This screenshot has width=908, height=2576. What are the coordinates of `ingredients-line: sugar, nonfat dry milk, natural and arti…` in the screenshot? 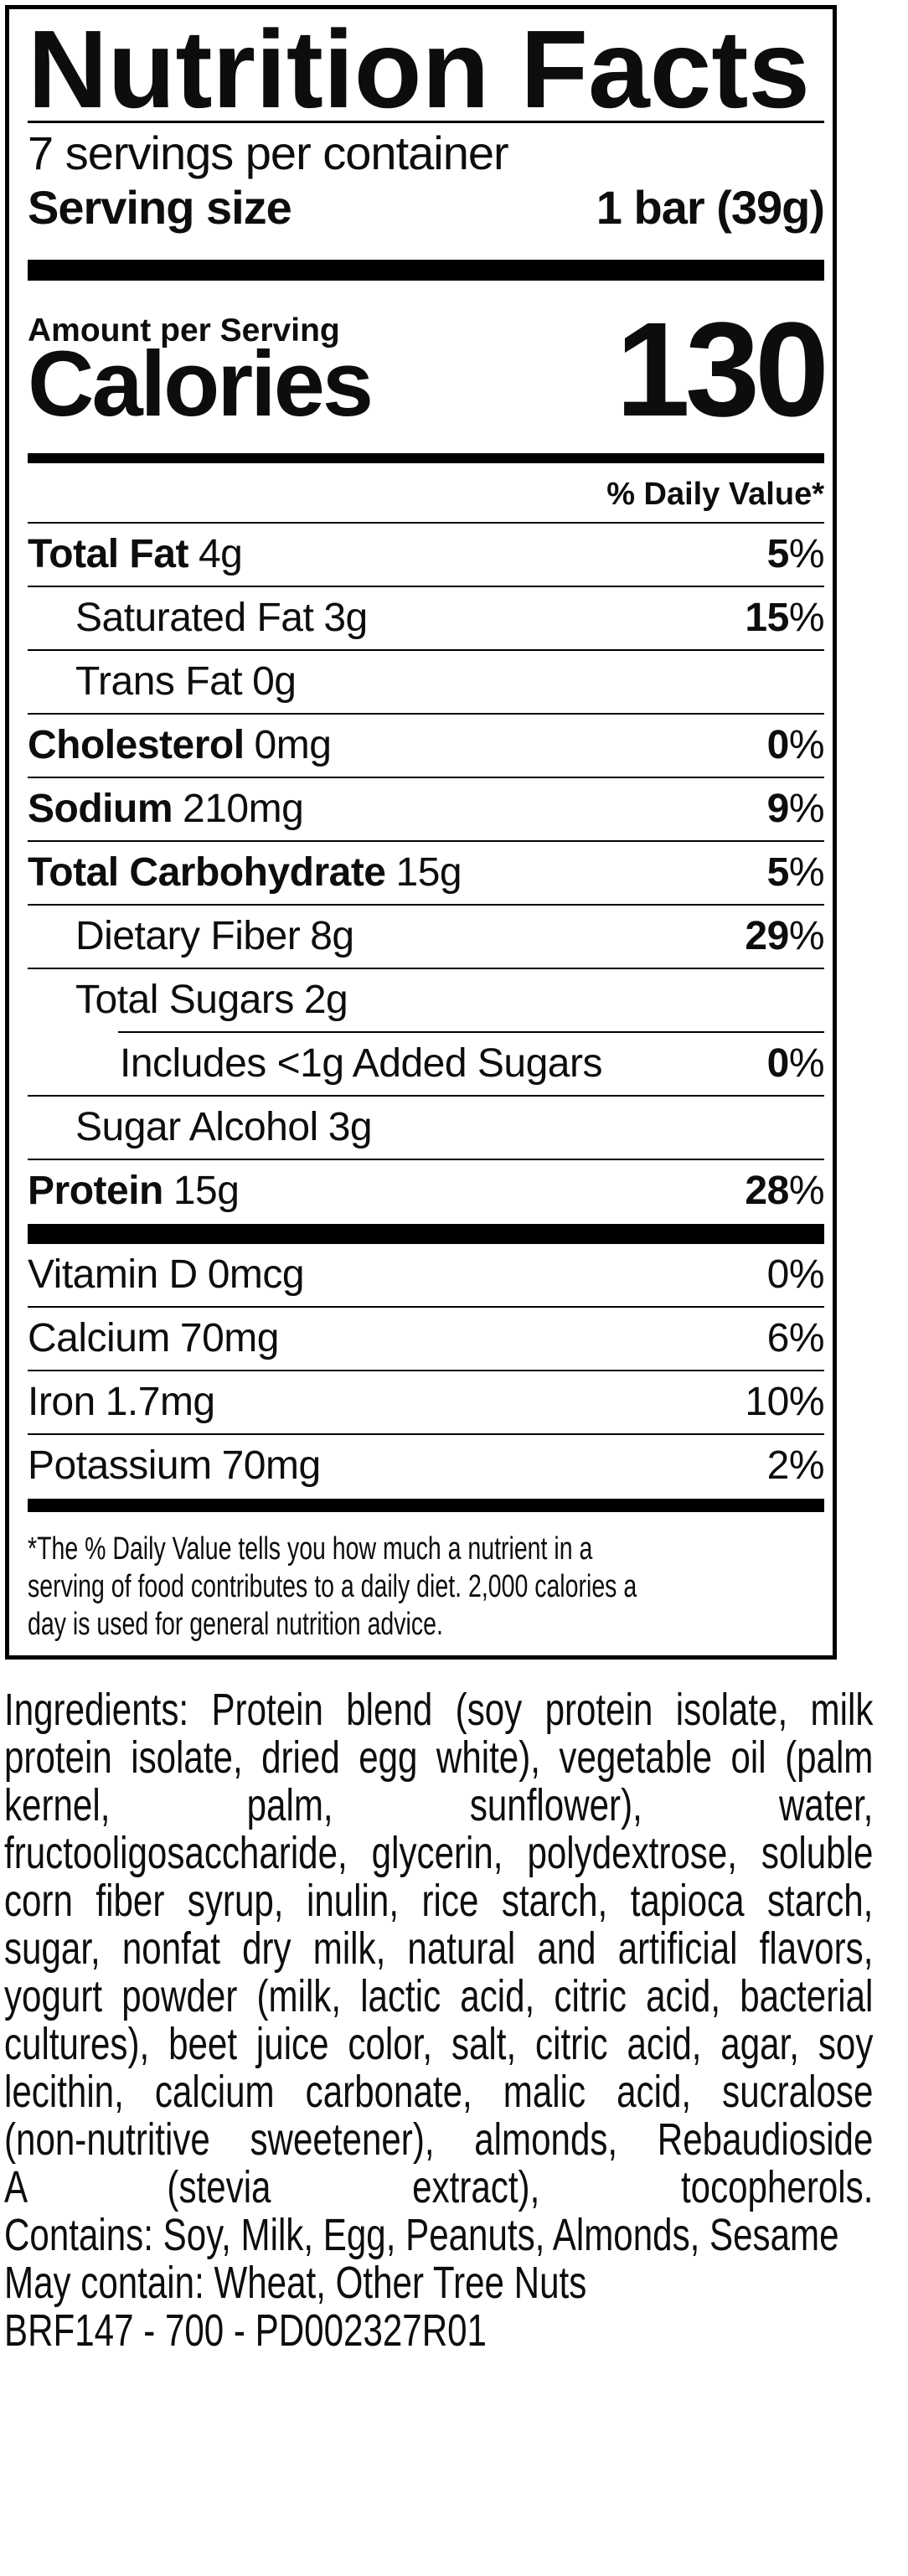 It's located at (439, 1948).